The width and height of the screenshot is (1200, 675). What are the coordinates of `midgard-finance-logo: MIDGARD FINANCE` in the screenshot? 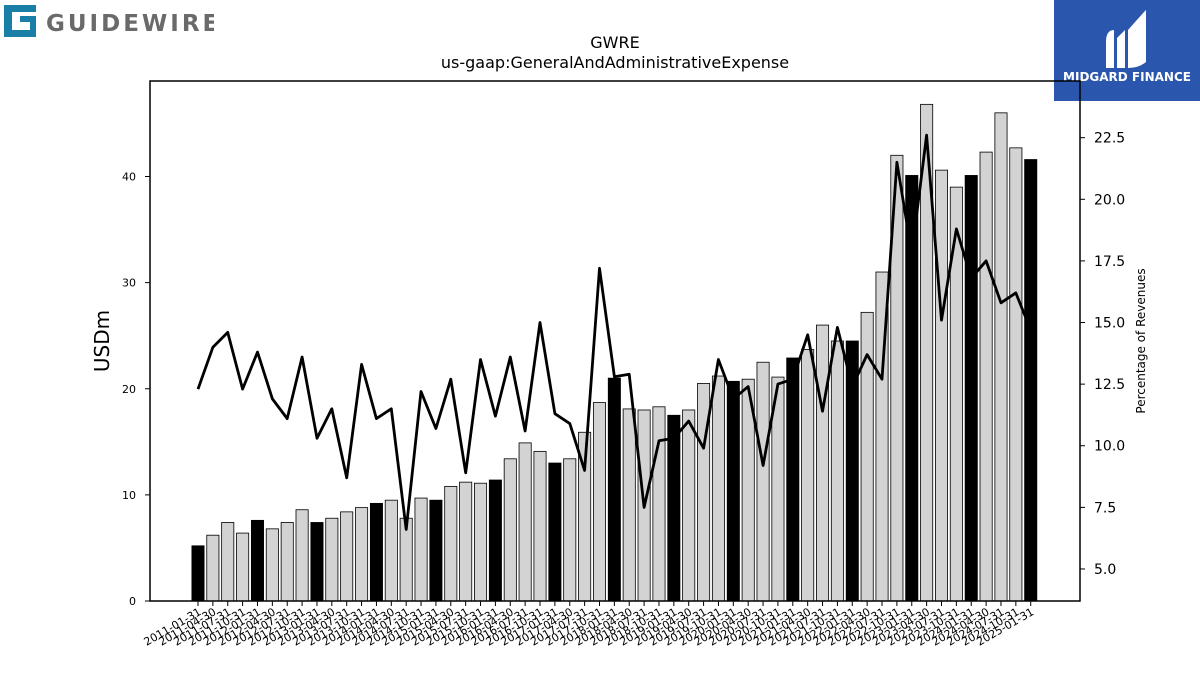 It's located at (1127, 50).